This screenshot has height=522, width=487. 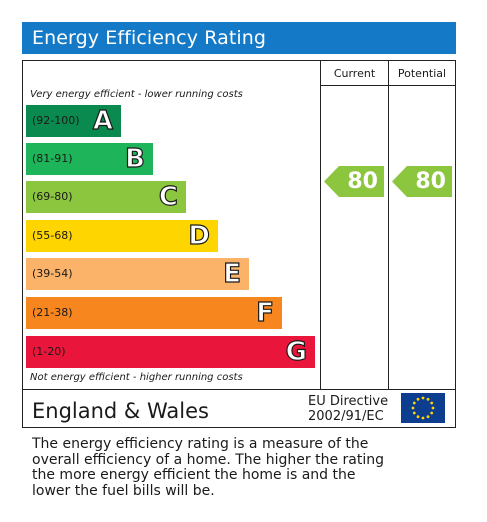 What do you see at coordinates (346, 416) in the screenshot?
I see `directive-line-2: 2002/91/EC` at bounding box center [346, 416].